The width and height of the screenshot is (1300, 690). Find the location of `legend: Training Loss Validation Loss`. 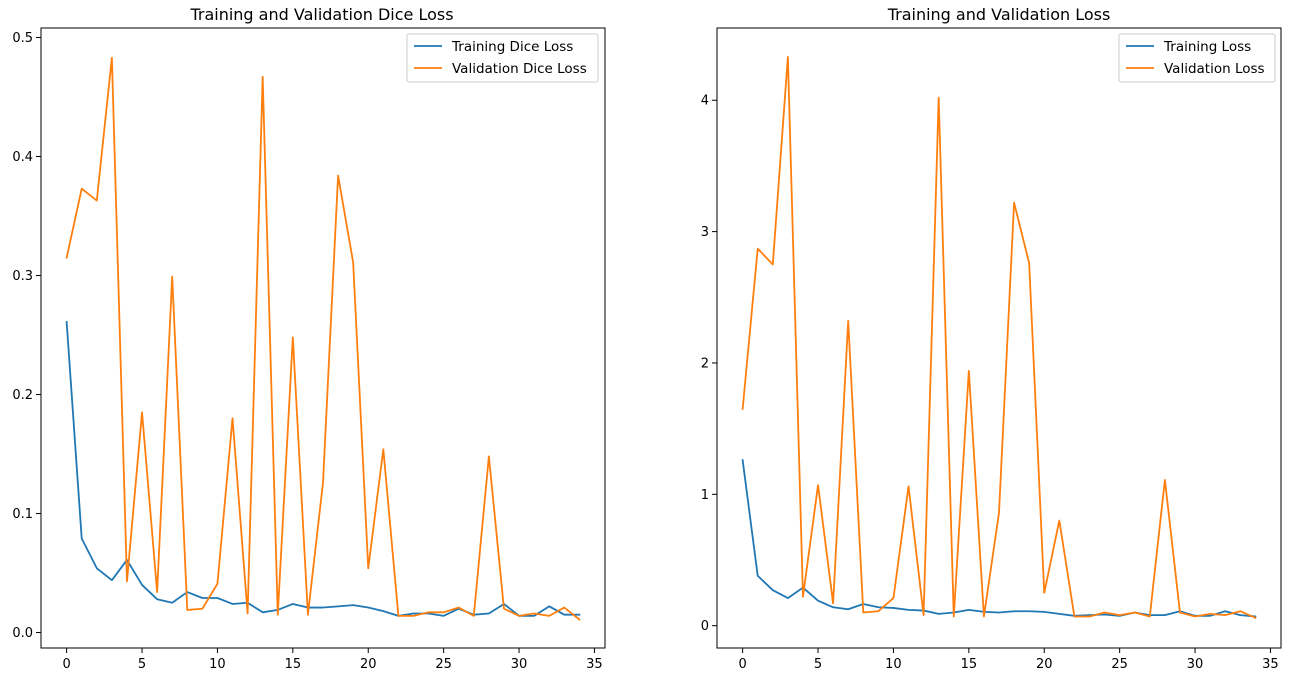

legend: Training Loss Validation Loss is located at coordinates (1197, 58).